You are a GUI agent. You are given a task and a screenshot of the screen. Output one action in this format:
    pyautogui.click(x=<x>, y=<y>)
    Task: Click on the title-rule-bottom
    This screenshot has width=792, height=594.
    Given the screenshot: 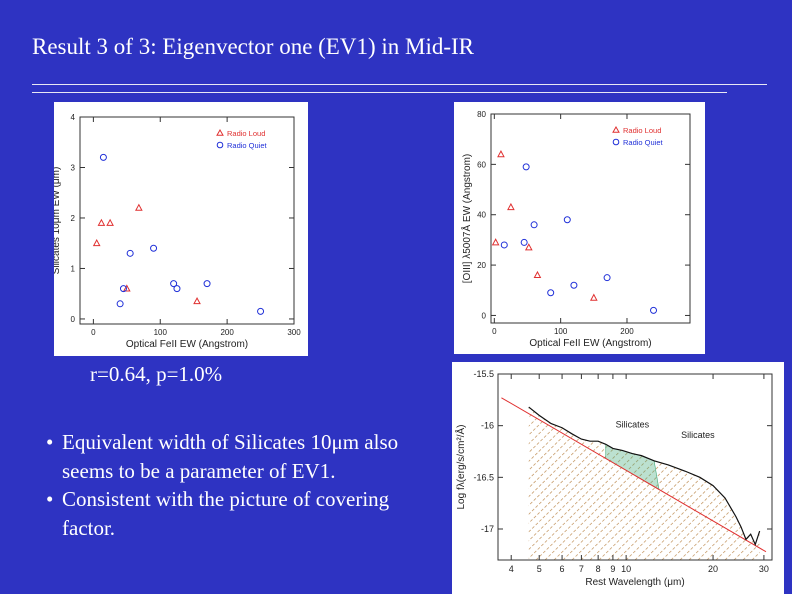 What is the action you would take?
    pyautogui.click(x=379, y=92)
    